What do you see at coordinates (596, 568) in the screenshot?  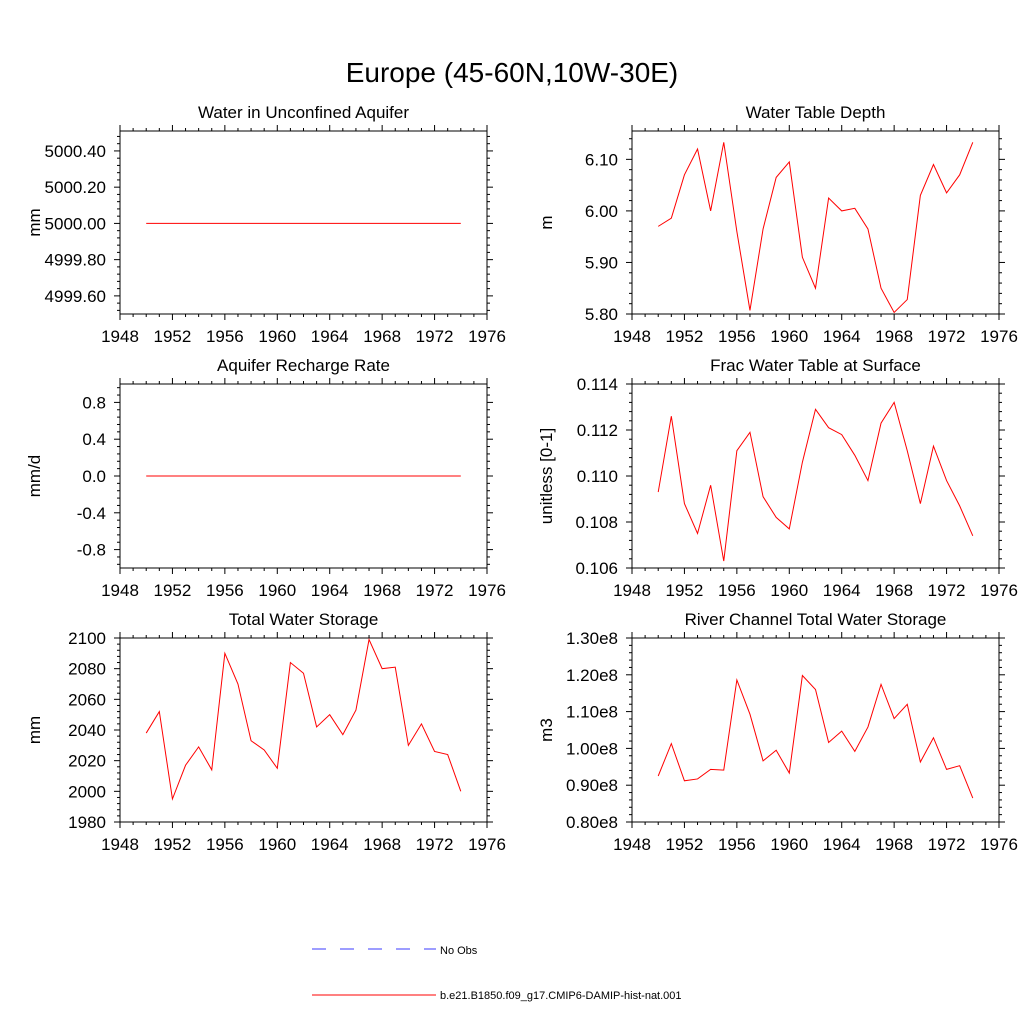 I see `y-tick-label: 0.106` at bounding box center [596, 568].